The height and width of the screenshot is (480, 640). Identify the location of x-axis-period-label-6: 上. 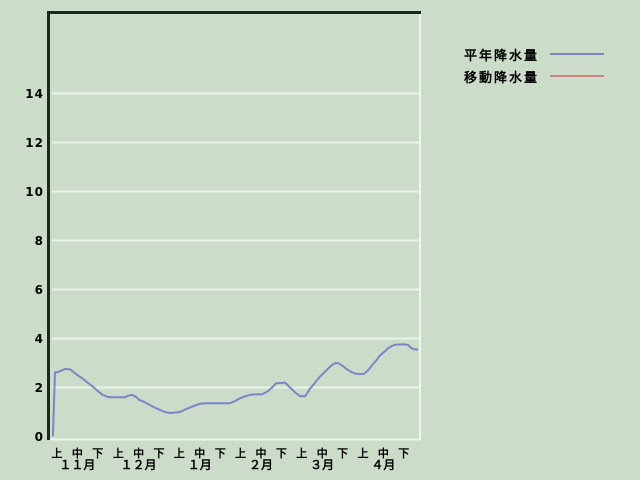
(179, 453).